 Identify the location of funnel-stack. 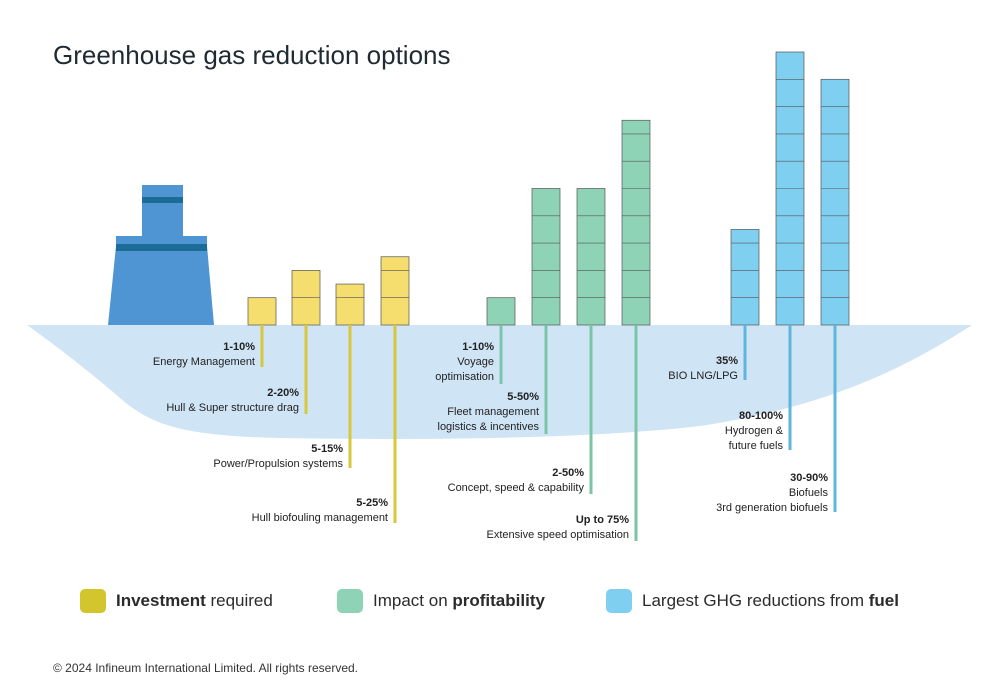
(162, 211).